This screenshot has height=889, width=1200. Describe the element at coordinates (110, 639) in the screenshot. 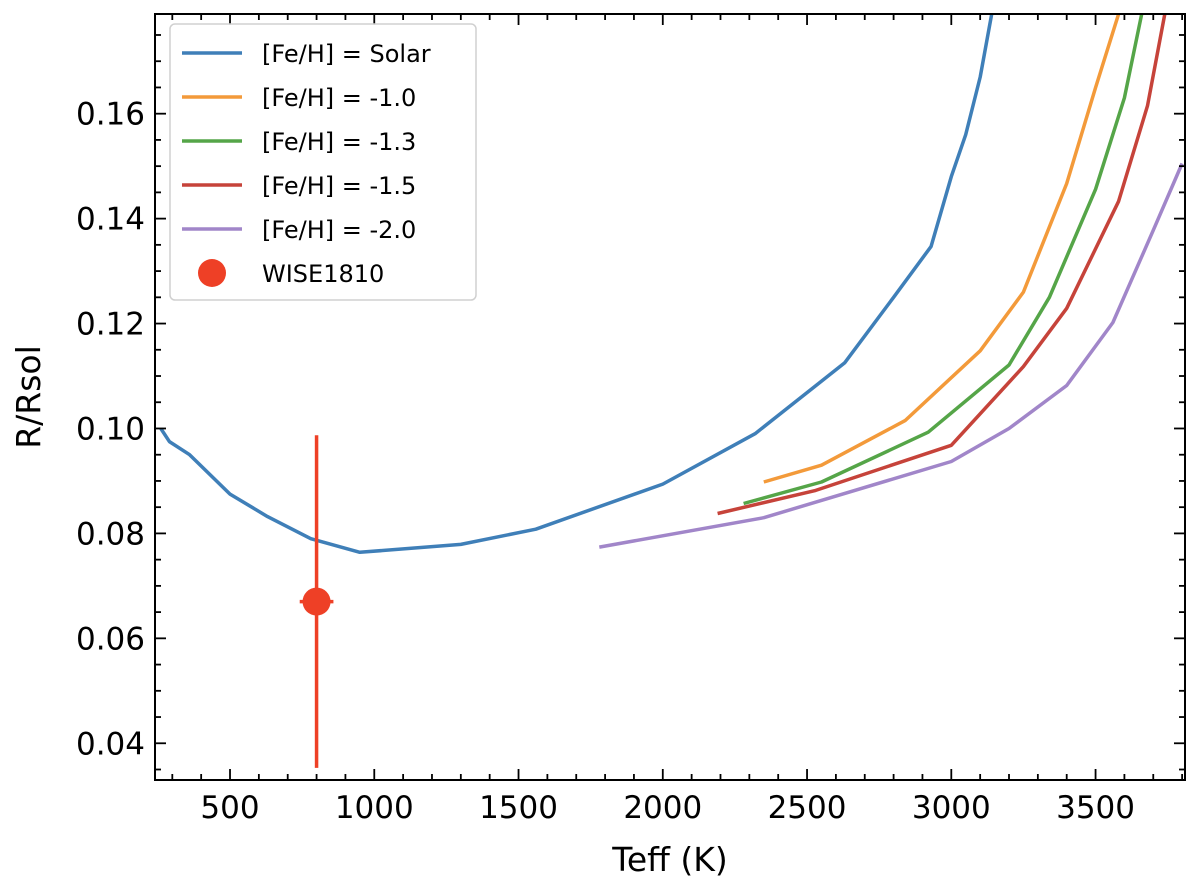

I see `y-tick-label: 0.06` at that location.